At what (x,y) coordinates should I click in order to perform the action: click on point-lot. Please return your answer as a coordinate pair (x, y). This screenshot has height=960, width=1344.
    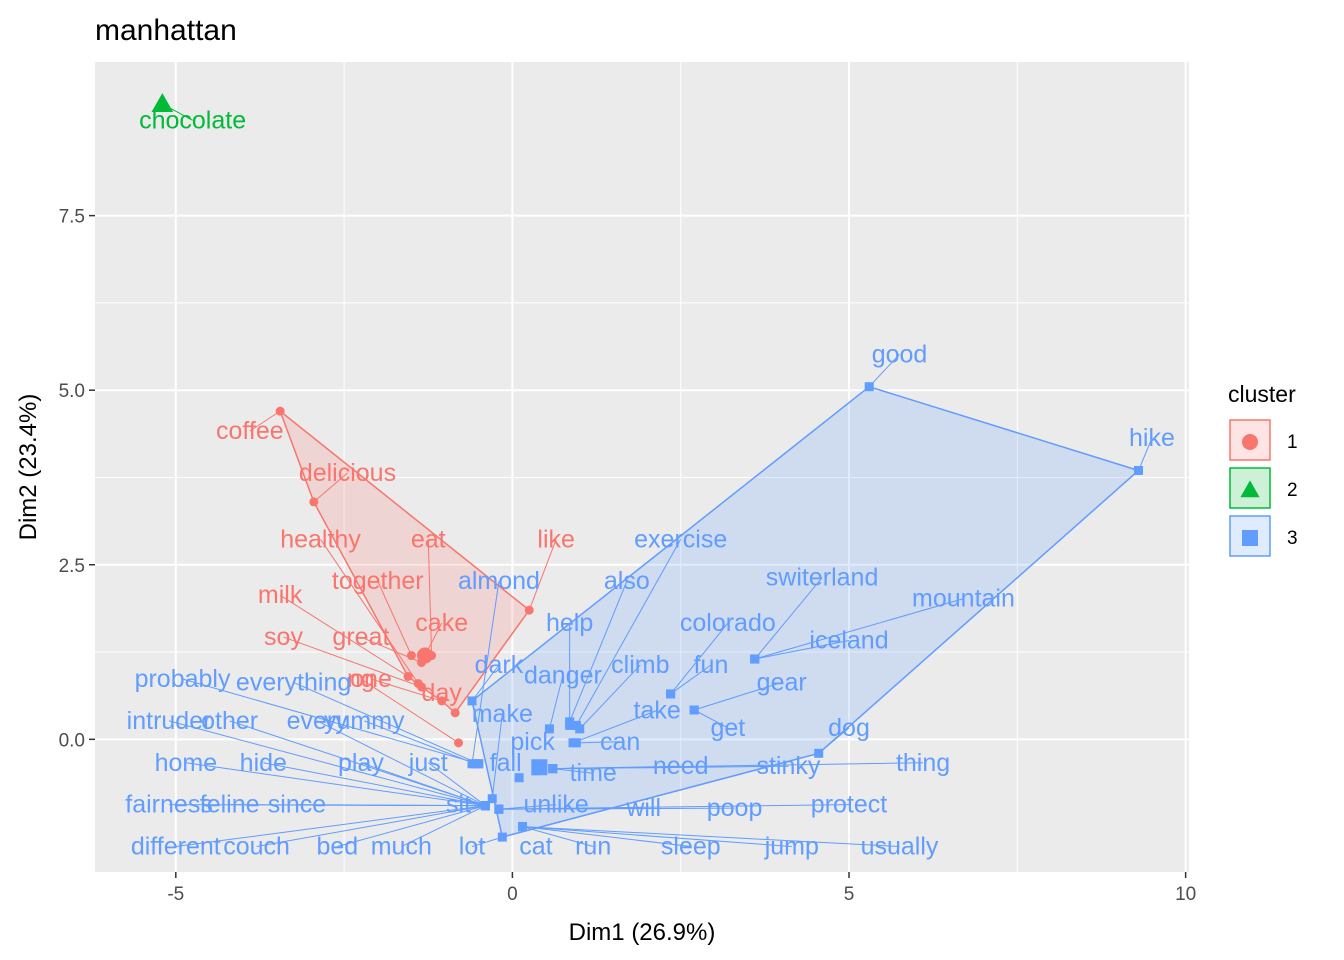
    Looking at the image, I should click on (502, 837).